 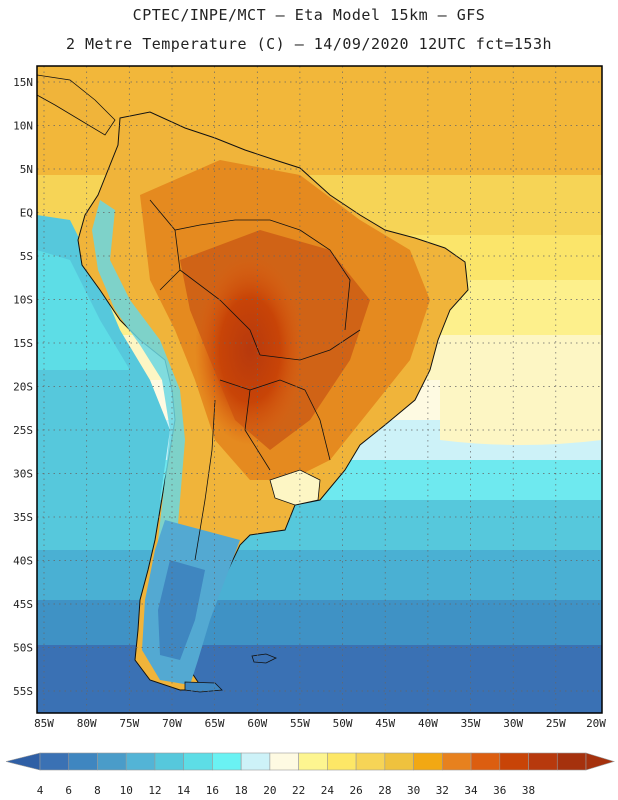 What do you see at coordinates (385, 723) in the screenshot?
I see `lon-label: 45W` at bounding box center [385, 723].